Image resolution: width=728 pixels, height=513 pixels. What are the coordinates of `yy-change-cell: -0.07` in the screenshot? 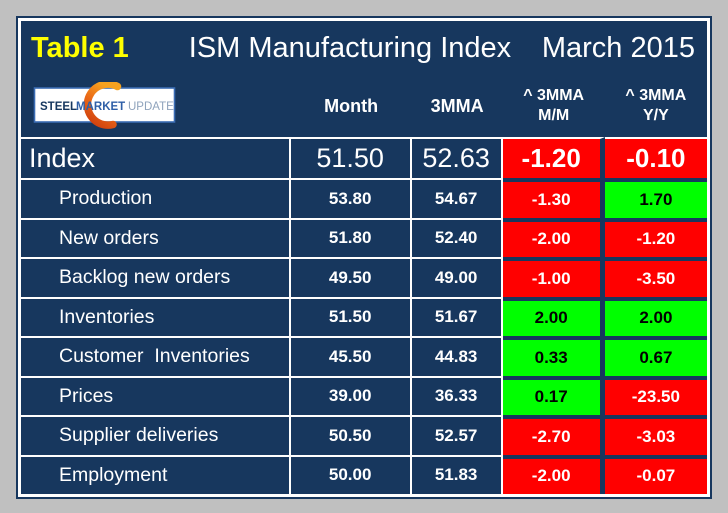 It's located at (655, 474).